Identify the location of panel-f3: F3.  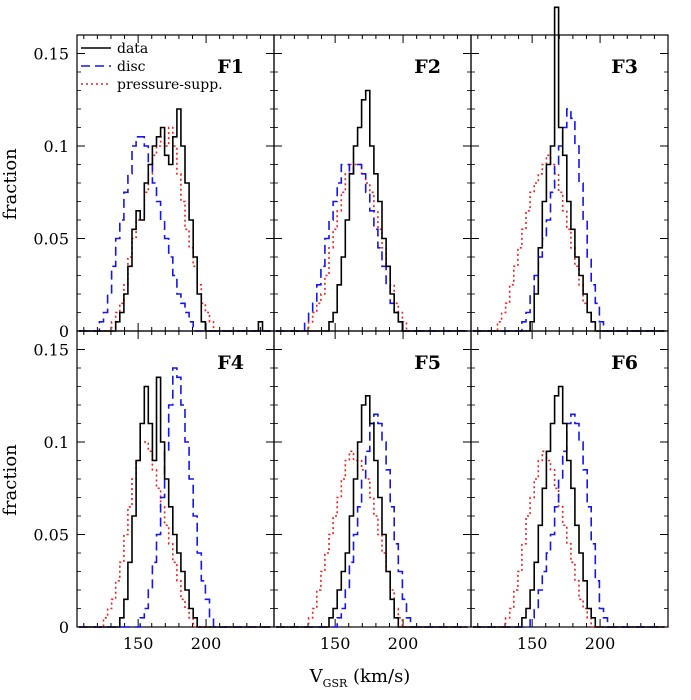
(569, 169).